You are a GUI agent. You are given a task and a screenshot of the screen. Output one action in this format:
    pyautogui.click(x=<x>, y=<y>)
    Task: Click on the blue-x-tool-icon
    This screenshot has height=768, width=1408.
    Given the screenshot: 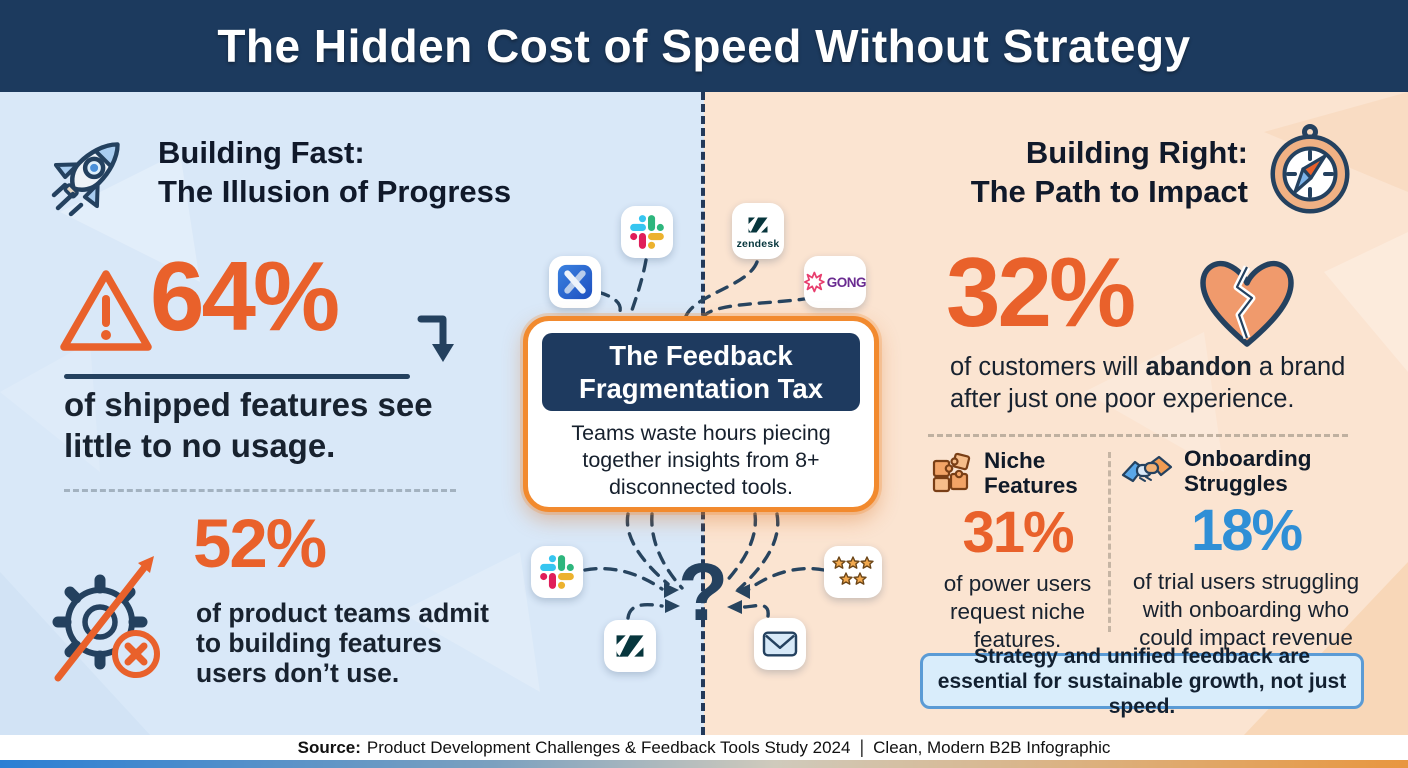 What is the action you would take?
    pyautogui.click(x=575, y=282)
    